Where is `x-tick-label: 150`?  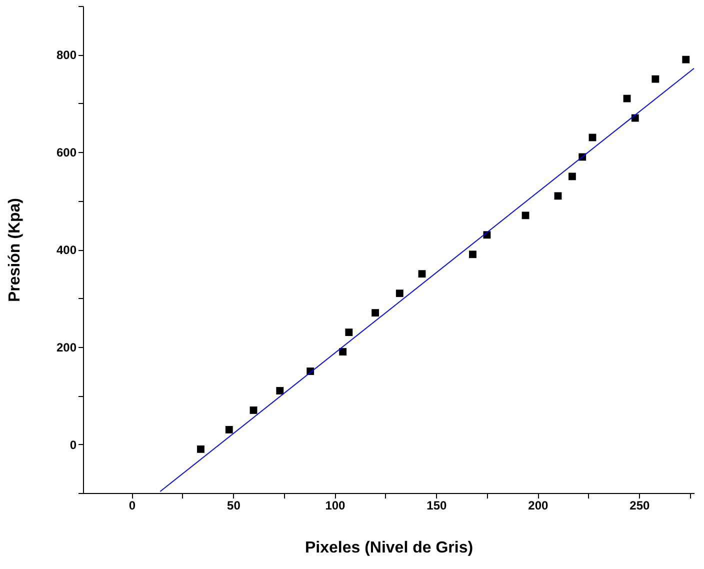
x-tick-label: 150 is located at coordinates (437, 505).